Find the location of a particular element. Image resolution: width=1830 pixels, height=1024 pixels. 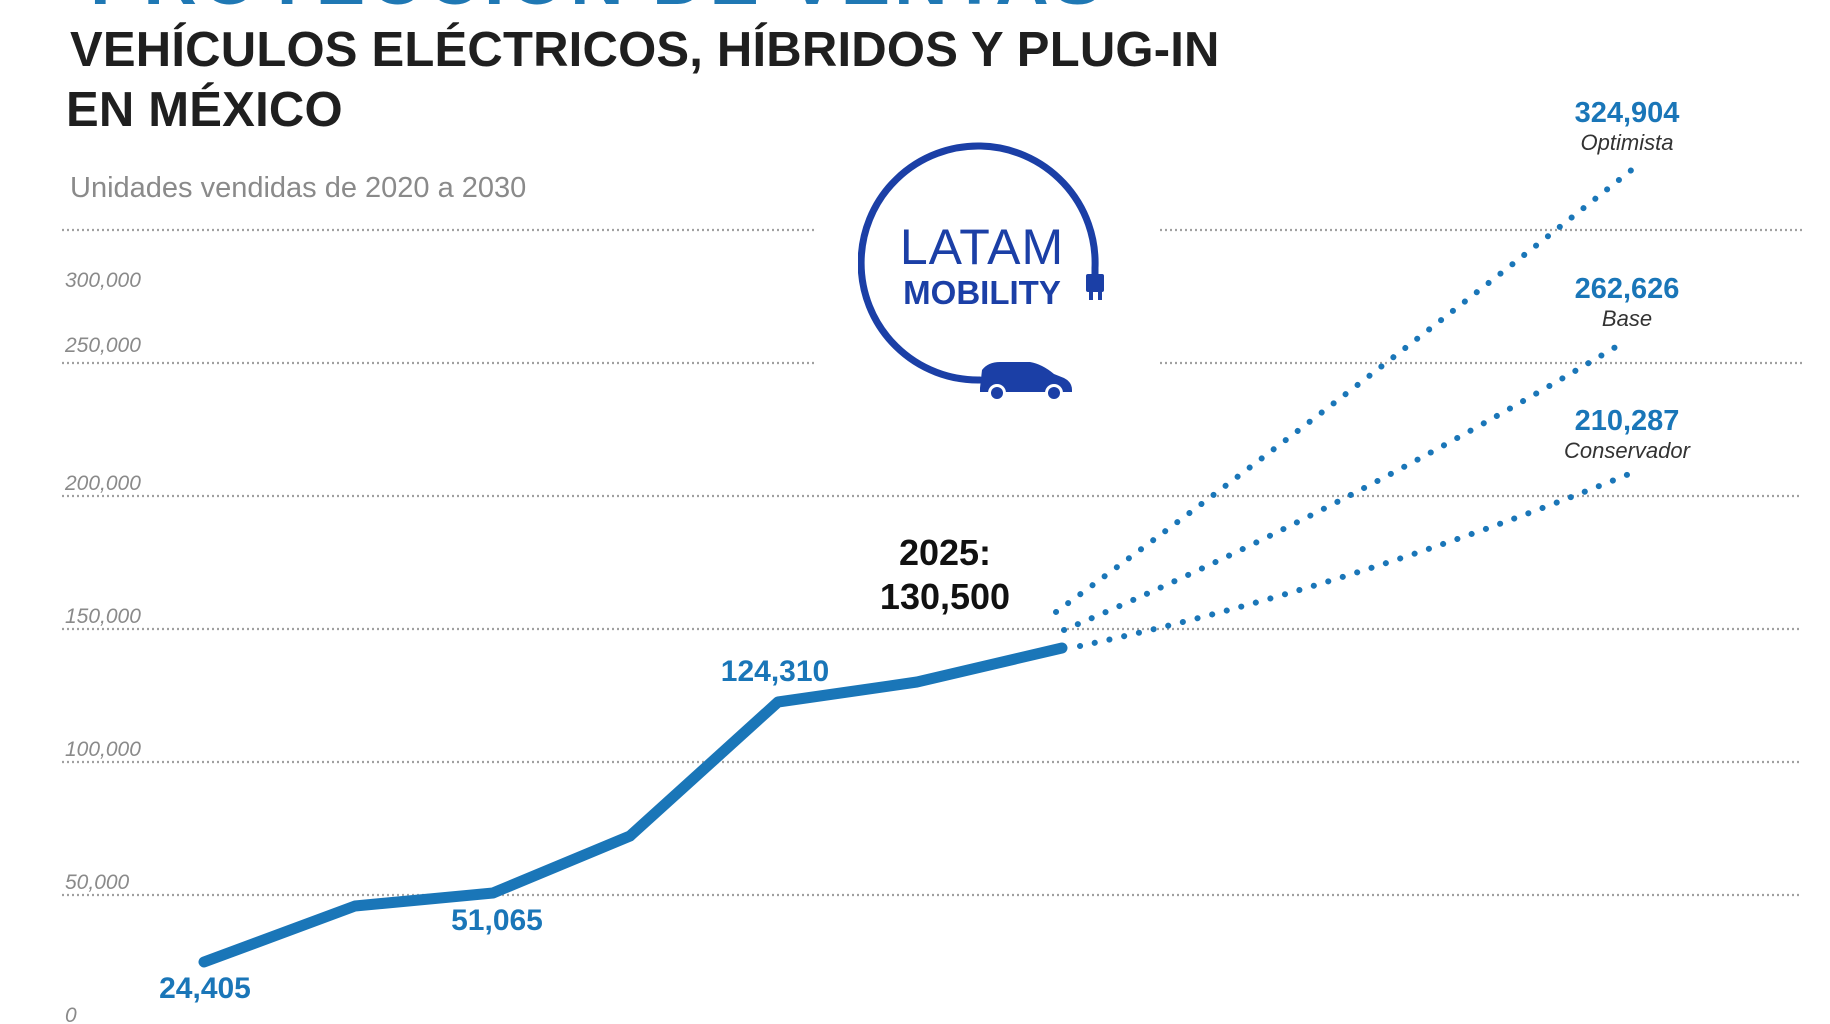

projection-scenario-label: Base is located at coordinates (1627, 318).